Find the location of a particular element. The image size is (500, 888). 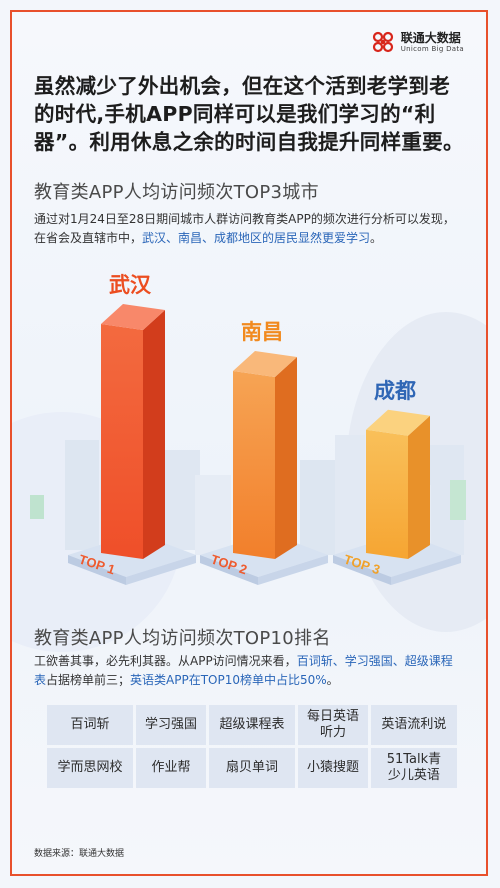

rank-cell: 51Talk青 少儿英语 is located at coordinates (413, 768).